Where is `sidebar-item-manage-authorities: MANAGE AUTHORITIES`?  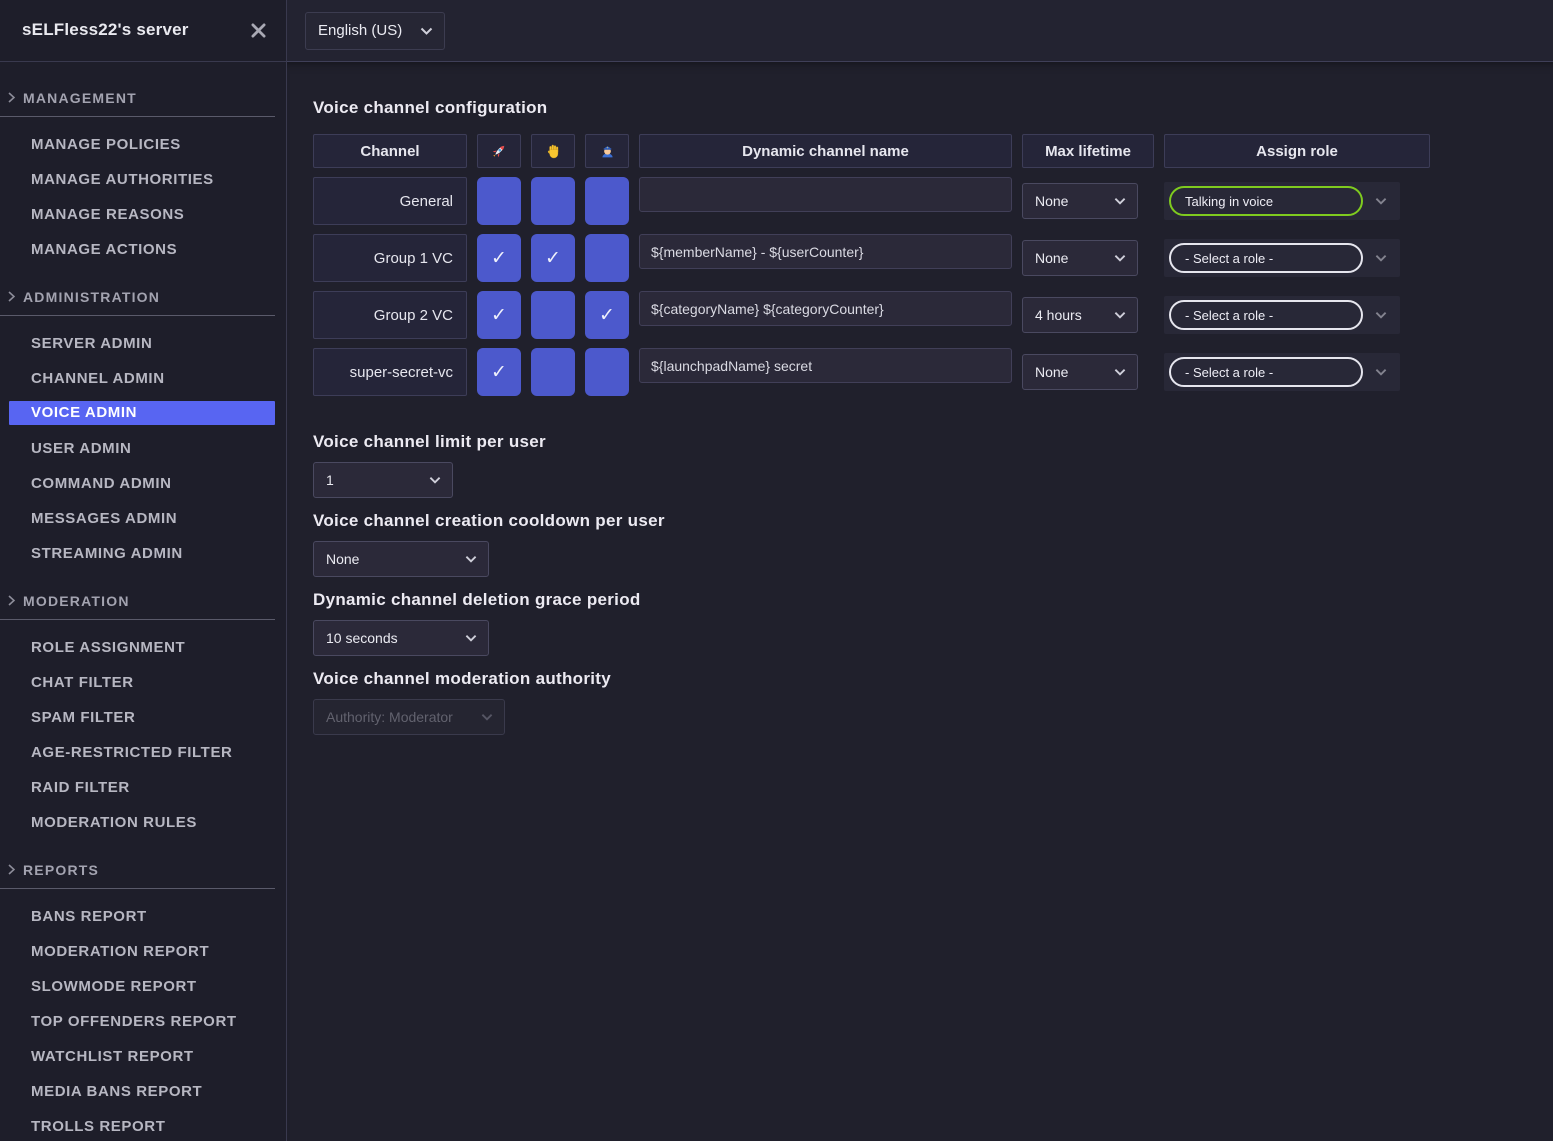 sidebar-item-manage-authorities: MANAGE AUTHORITIES is located at coordinates (122, 179).